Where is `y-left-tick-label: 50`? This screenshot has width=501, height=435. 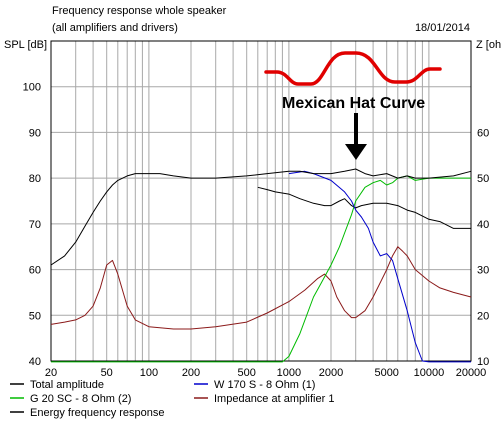
y-left-tick-label: 50 is located at coordinates (35, 316).